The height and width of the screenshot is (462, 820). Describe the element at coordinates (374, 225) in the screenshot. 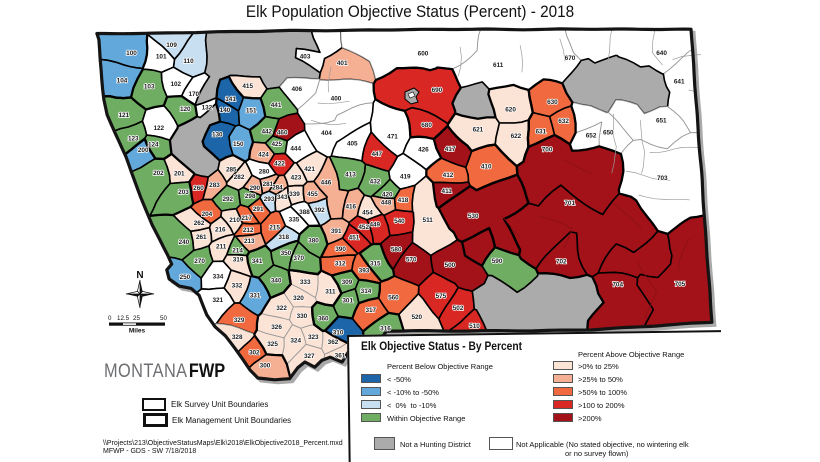

I see `svg-text: 449` at that location.